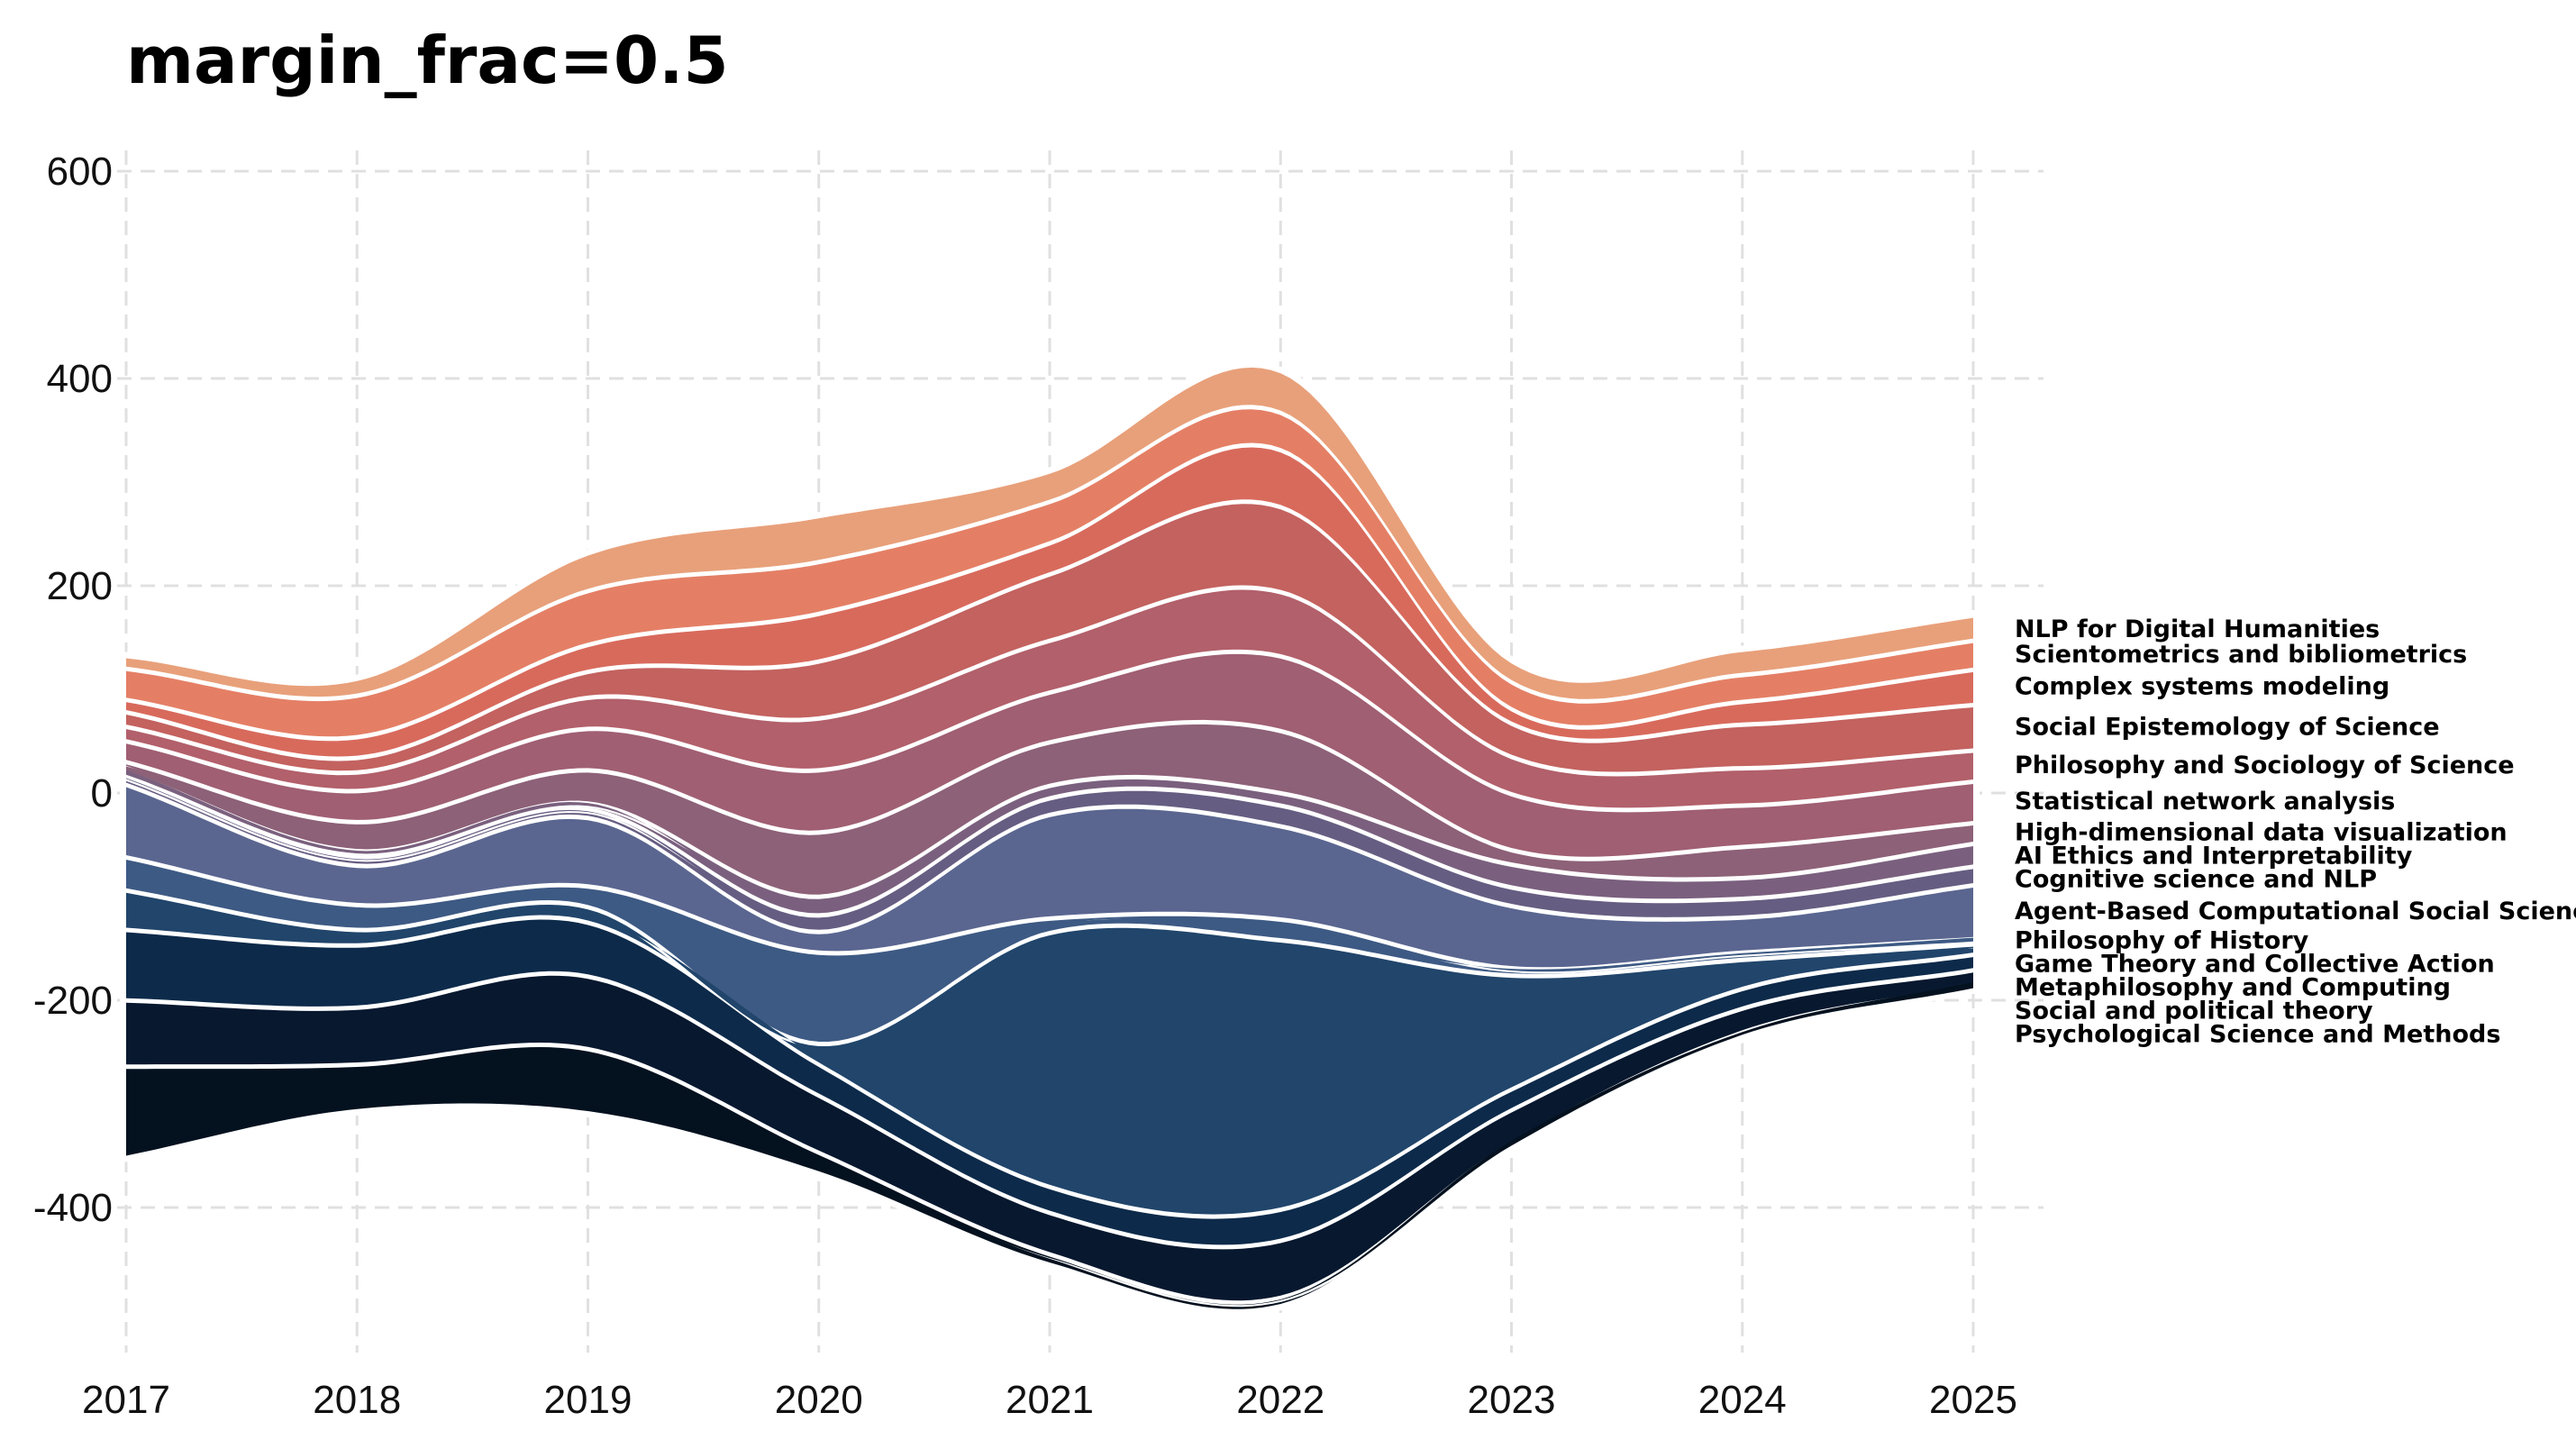 This screenshot has height=1440, width=2576. I want to click on series-label: Philosophy of History, so click(2162, 941).